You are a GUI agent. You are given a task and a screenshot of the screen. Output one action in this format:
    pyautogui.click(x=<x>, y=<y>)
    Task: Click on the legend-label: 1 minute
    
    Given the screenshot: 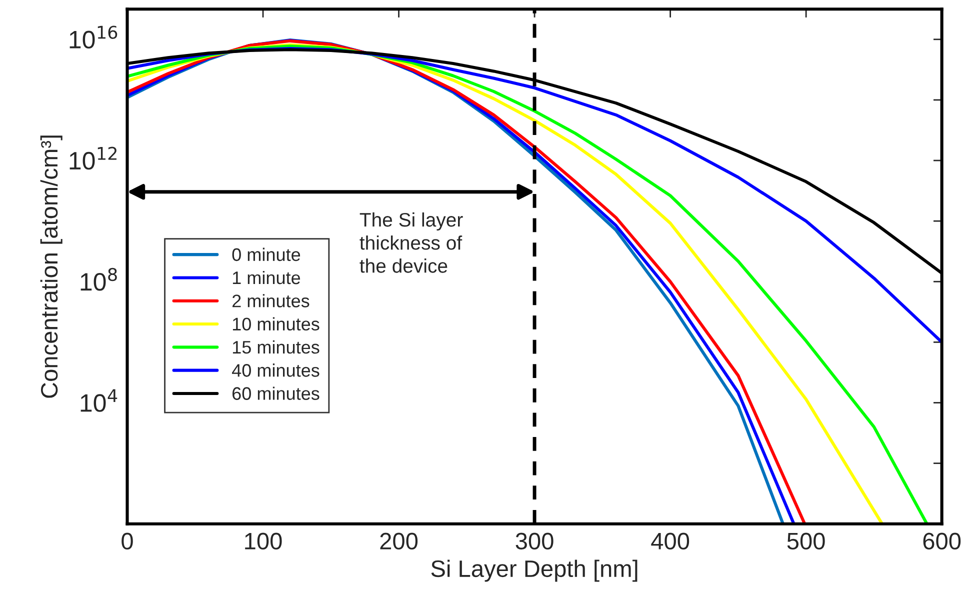 What is the action you would take?
    pyautogui.click(x=266, y=277)
    